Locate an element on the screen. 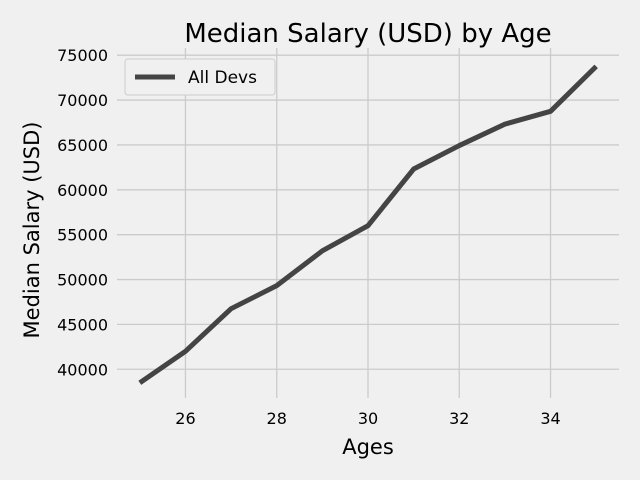 Image resolution: width=640 pixels, height=480 pixels. chart-title: Median Salary (USD) by Age is located at coordinates (367, 34).